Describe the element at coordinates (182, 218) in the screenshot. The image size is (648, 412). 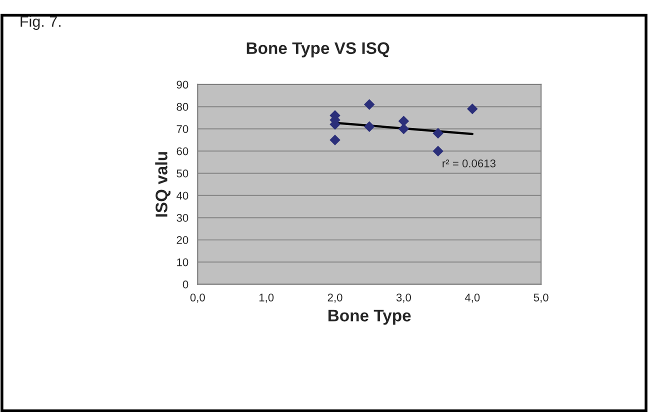
I see `y-tick-label: 30` at that location.